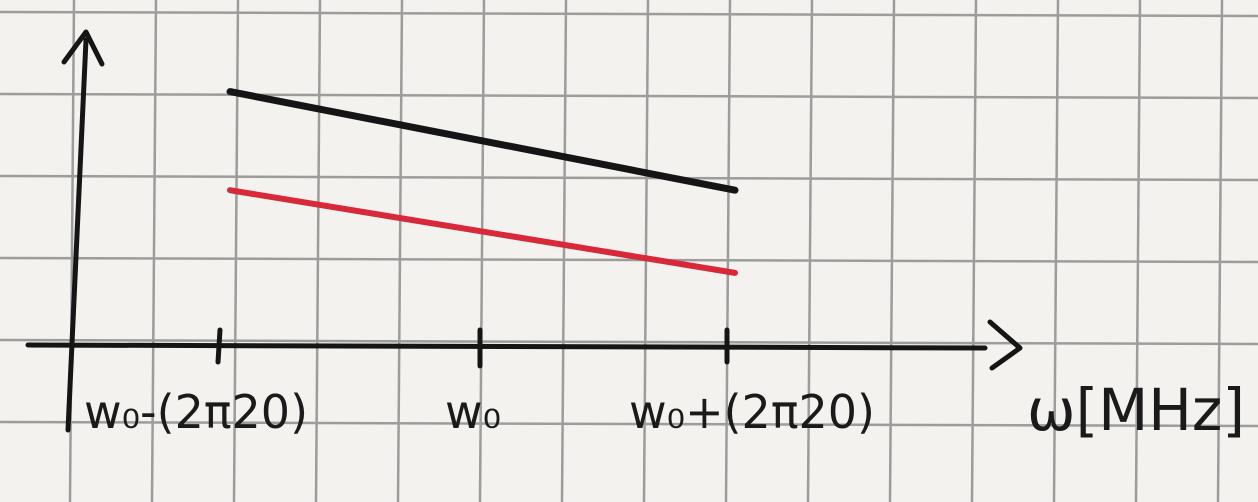 The image size is (1258, 502). What do you see at coordinates (752, 412) in the screenshot?
I see `tick-label-right: w₀+(2π20)` at bounding box center [752, 412].